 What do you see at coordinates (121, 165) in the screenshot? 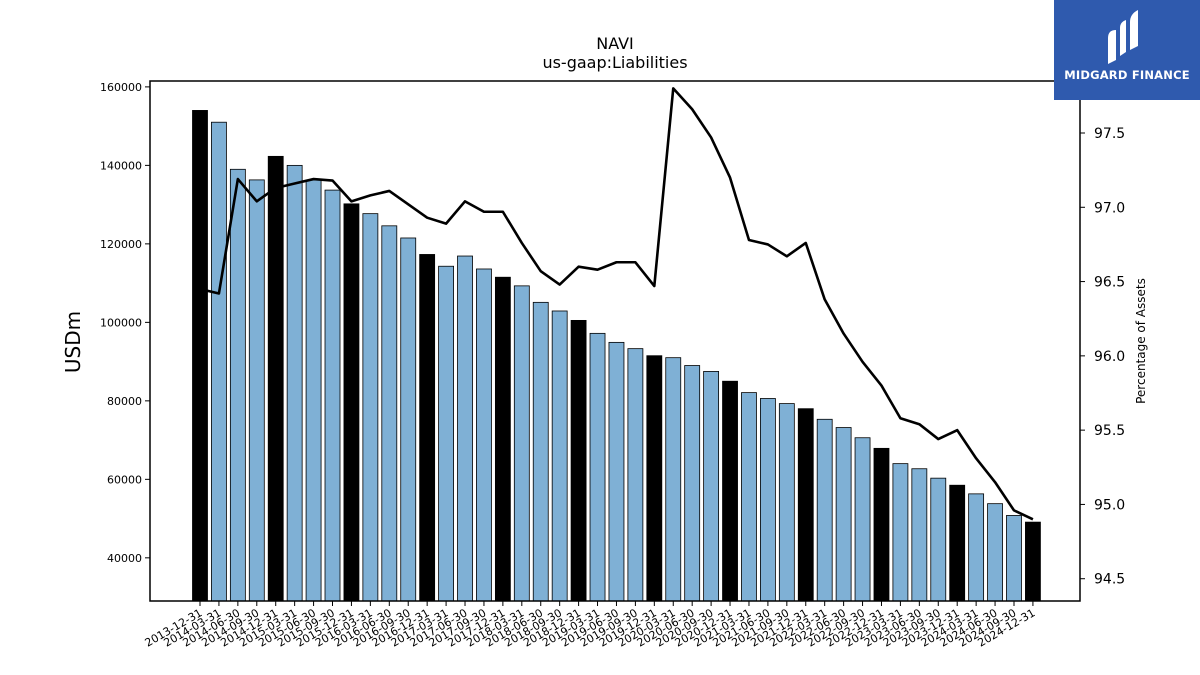
I see `y-tick-label: 140000` at bounding box center [121, 165].